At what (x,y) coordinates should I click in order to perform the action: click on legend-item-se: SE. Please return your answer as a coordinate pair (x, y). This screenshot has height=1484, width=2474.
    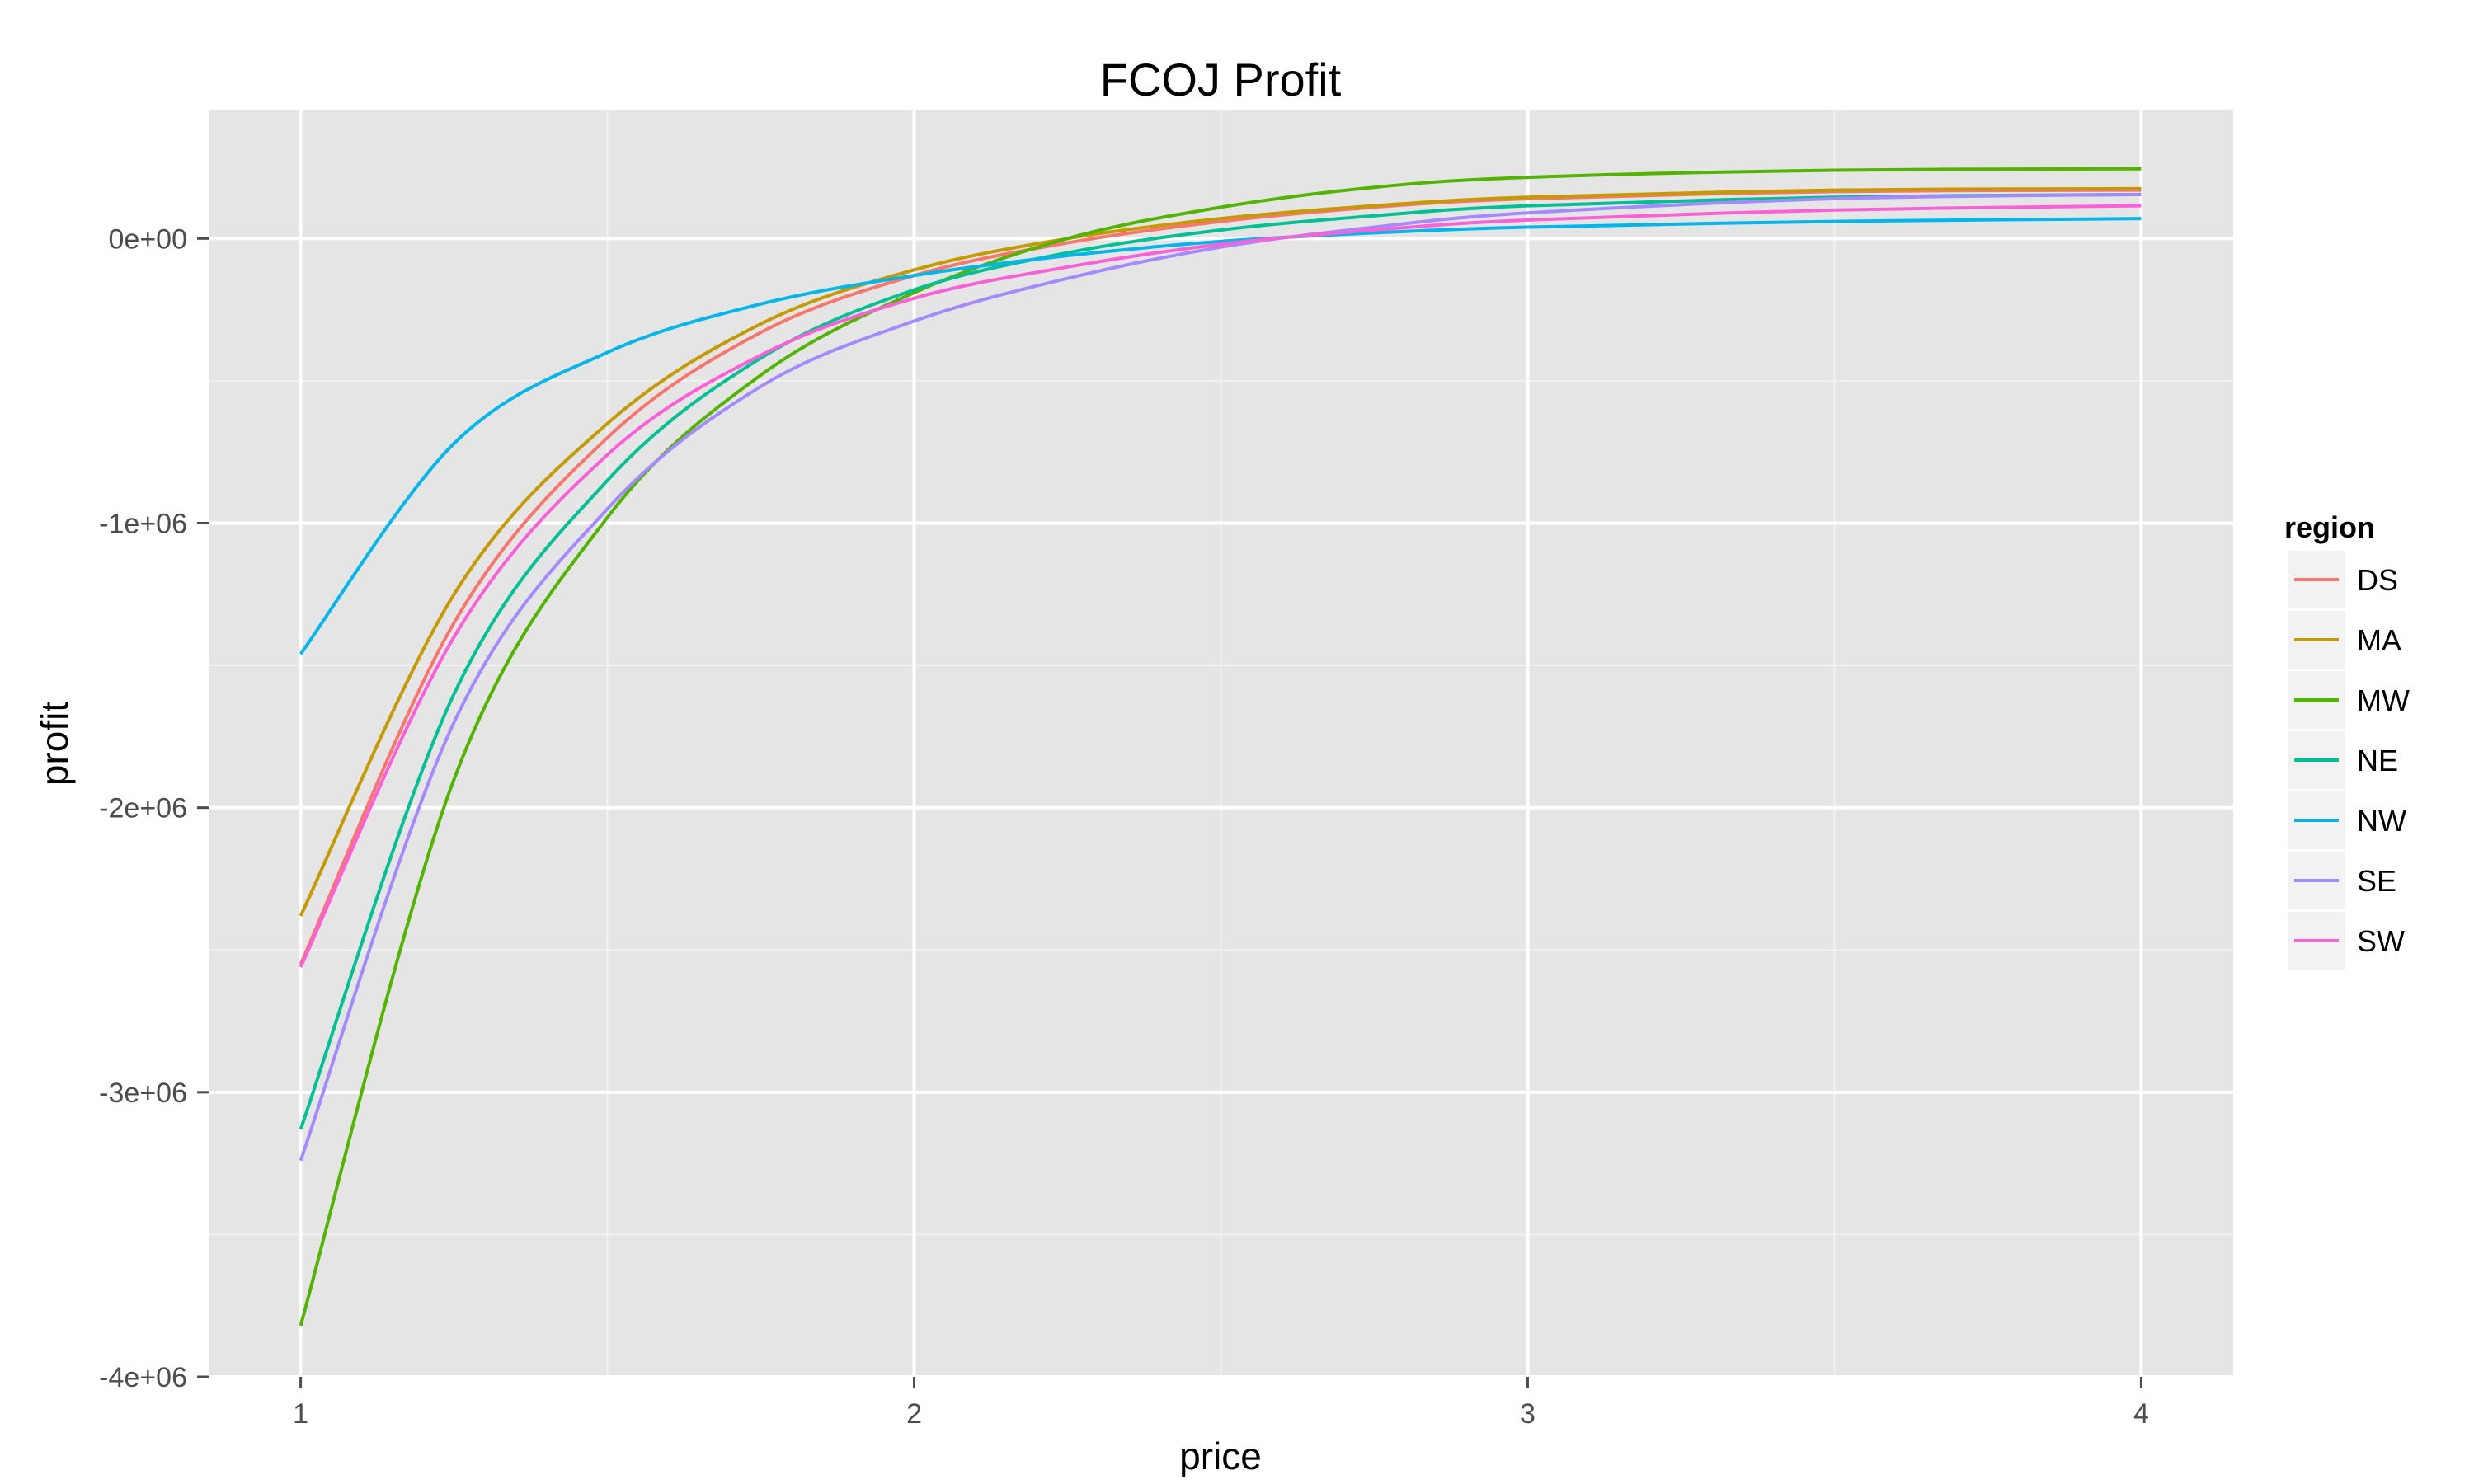
    Looking at the image, I should click on (2342, 881).